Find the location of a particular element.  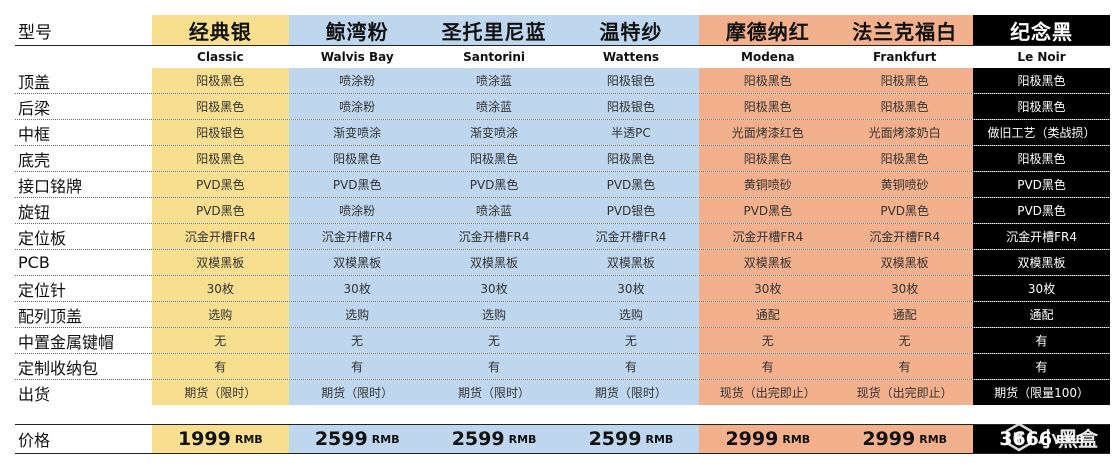

spec-cell: PVD银色 is located at coordinates (631, 210).